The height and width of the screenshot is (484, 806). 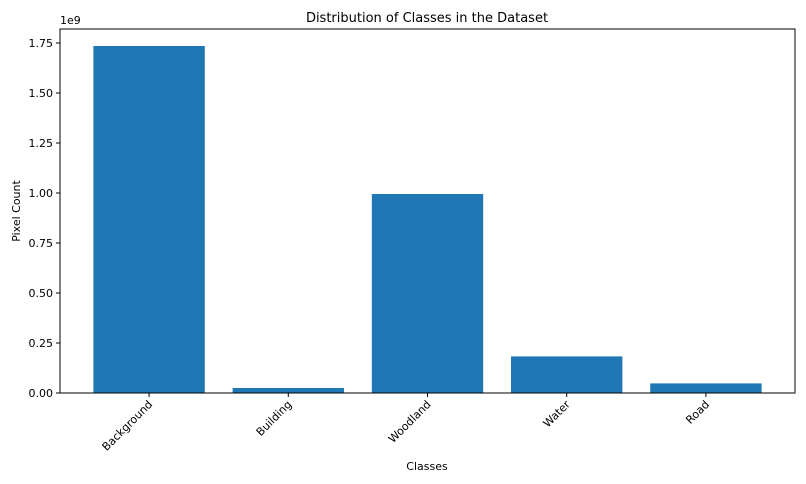 What do you see at coordinates (41, 43) in the screenshot?
I see `y-tick-label: 1.75` at bounding box center [41, 43].